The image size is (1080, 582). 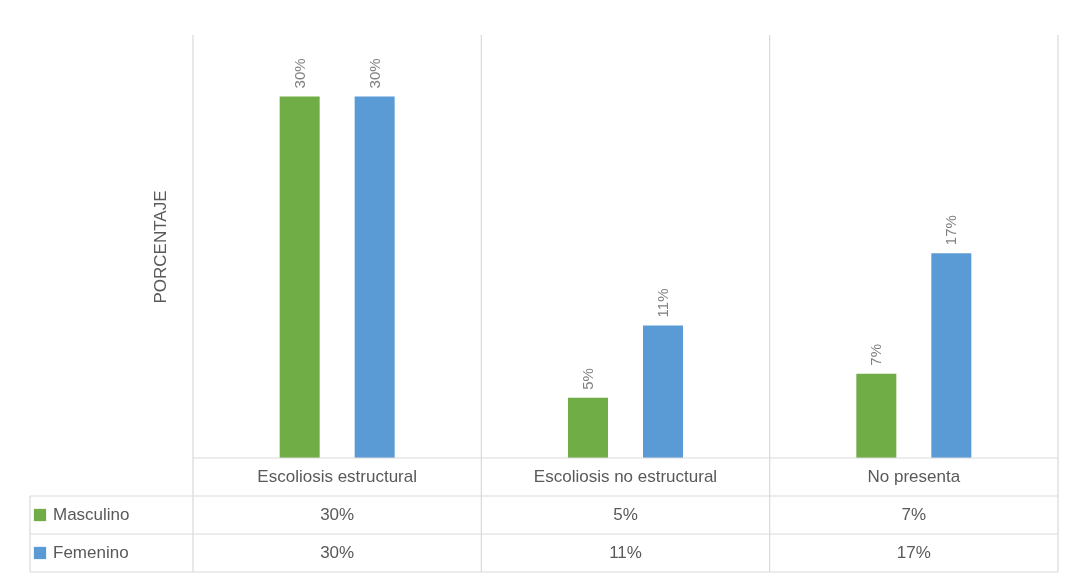 What do you see at coordinates (625, 552) in the screenshot?
I see `data-label: 11%` at bounding box center [625, 552].